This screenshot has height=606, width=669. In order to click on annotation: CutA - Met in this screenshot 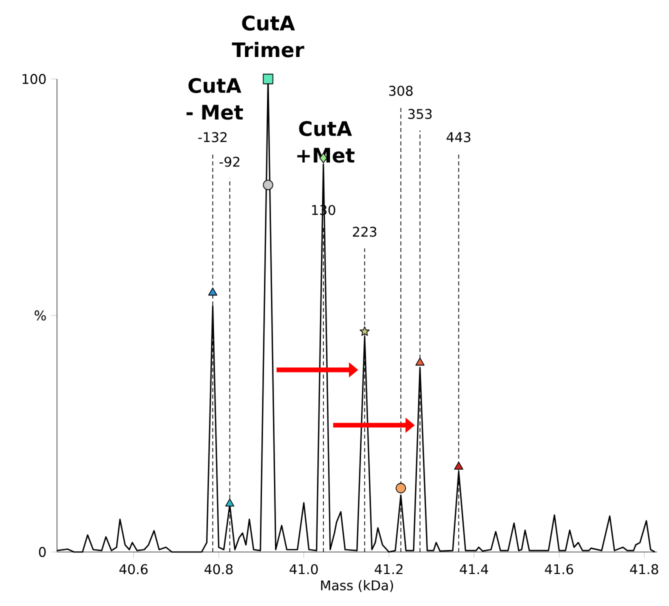, I will do `click(214, 99)`.